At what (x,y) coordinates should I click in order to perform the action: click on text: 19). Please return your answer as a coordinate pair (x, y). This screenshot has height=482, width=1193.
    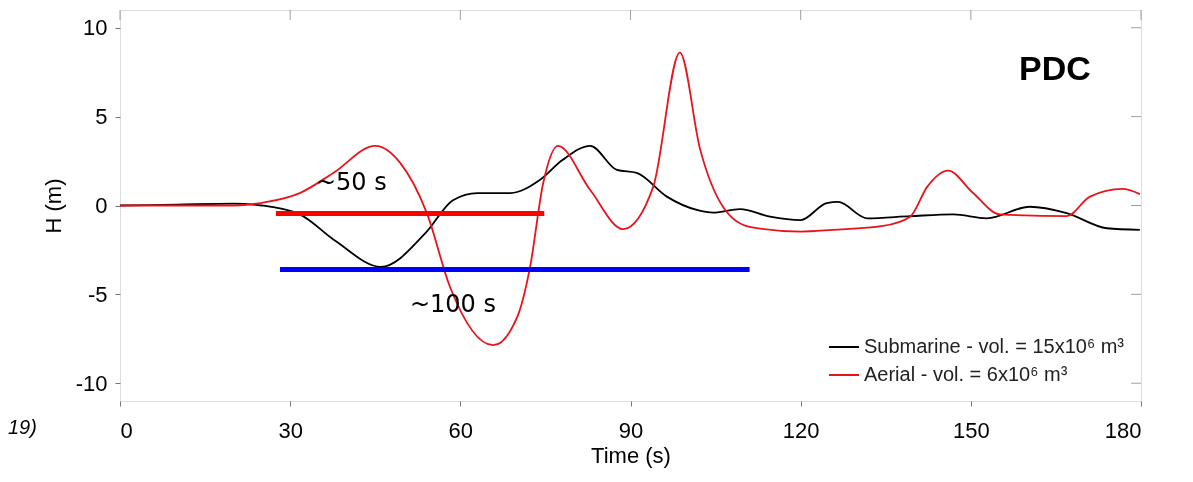
    Looking at the image, I should click on (22, 427).